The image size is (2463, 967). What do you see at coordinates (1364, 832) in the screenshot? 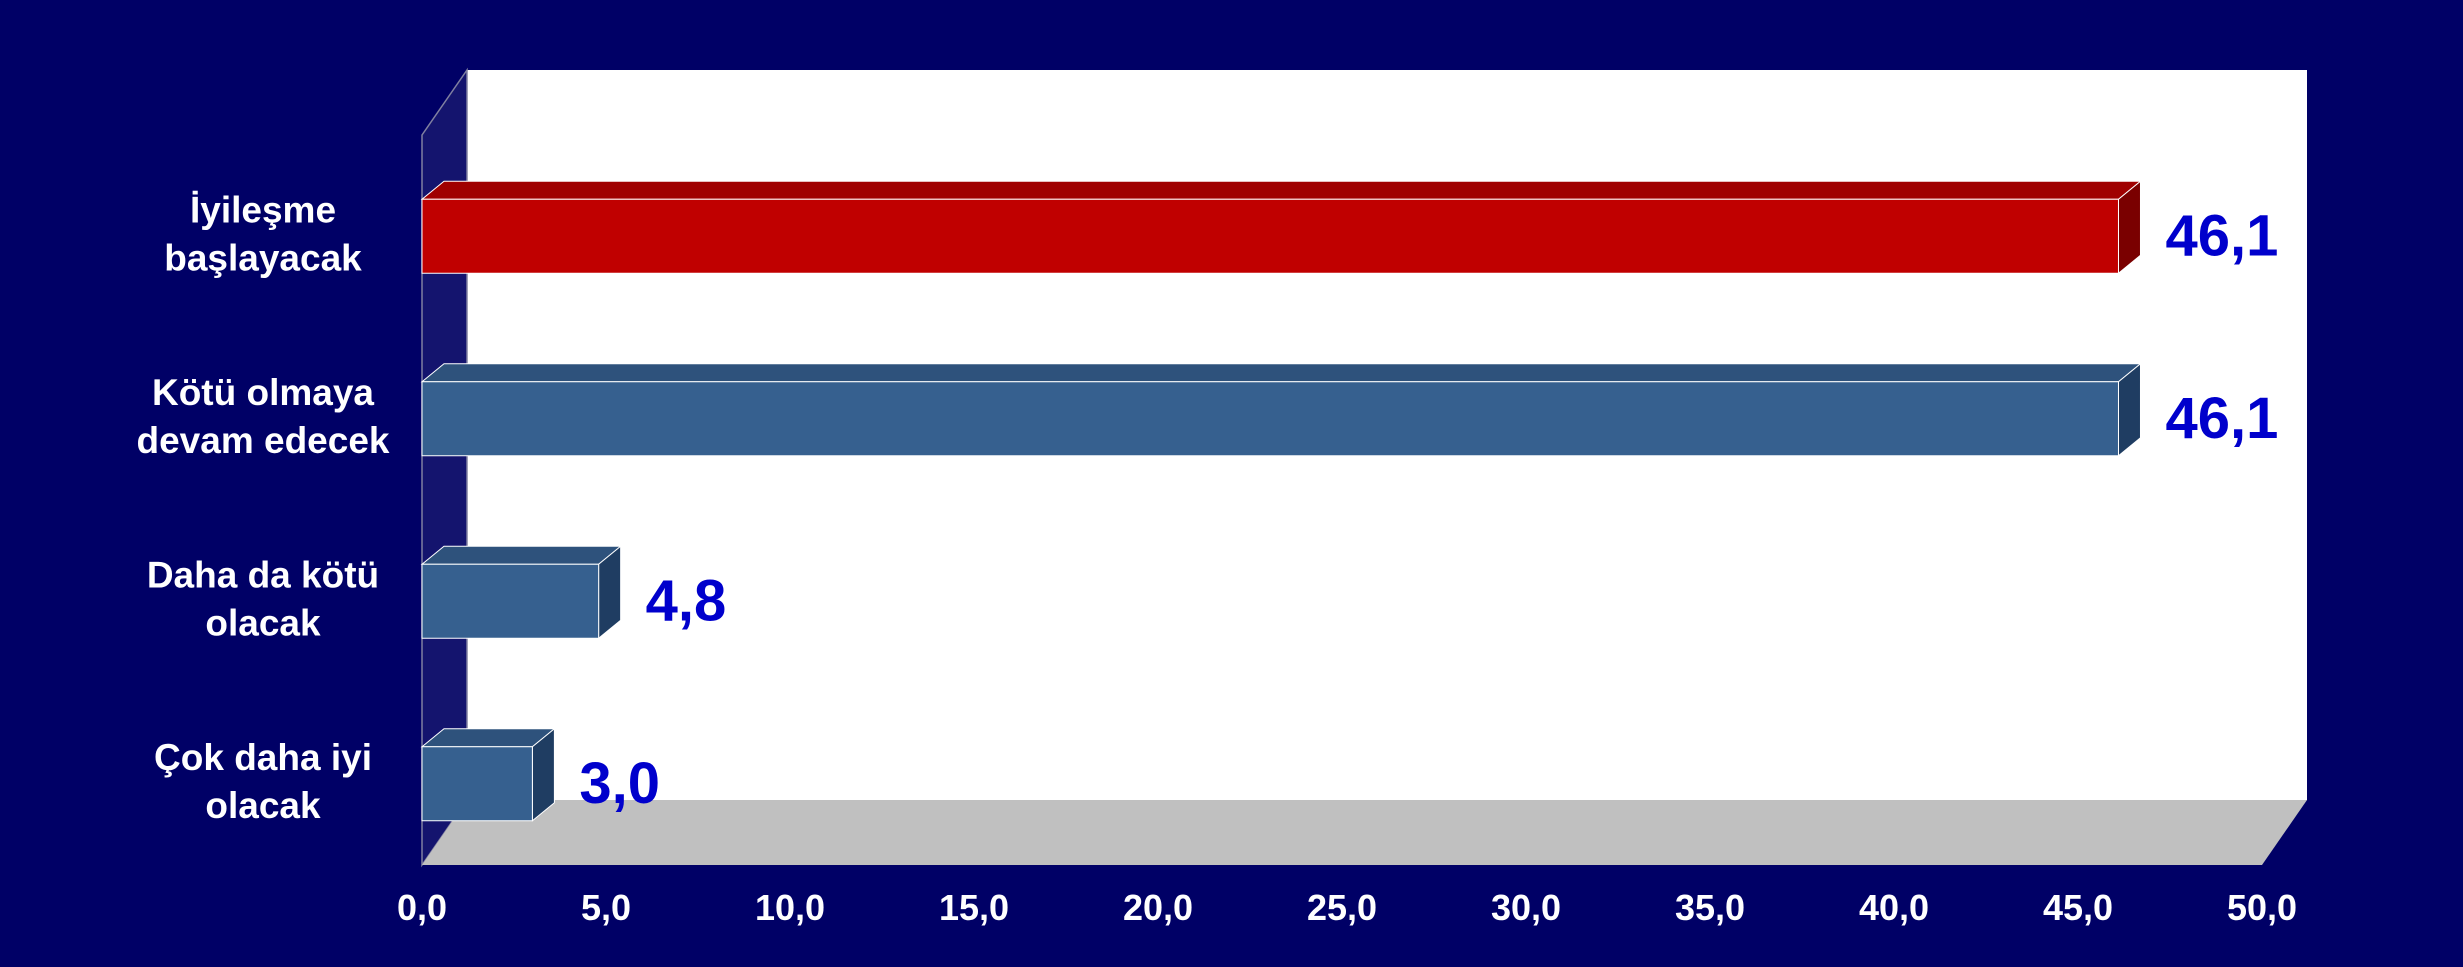
I see `floor` at bounding box center [1364, 832].